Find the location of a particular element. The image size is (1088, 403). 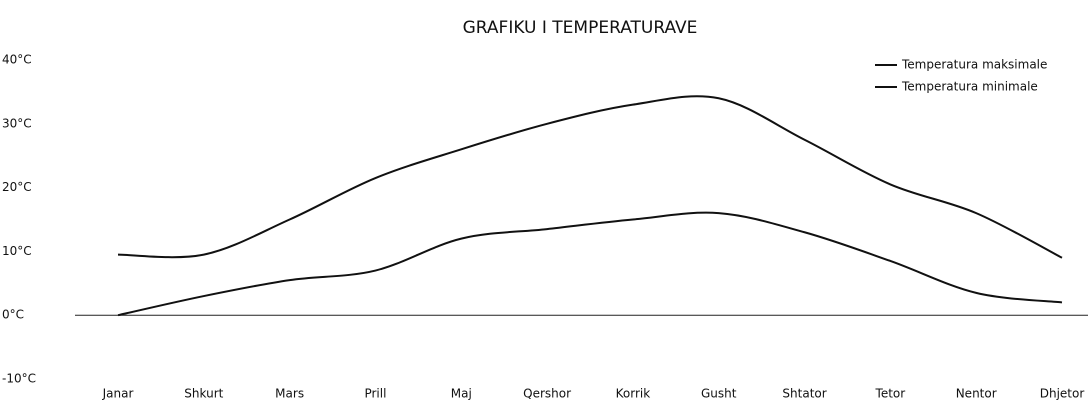

x-tick-label: Shkurt is located at coordinates (203, 394).